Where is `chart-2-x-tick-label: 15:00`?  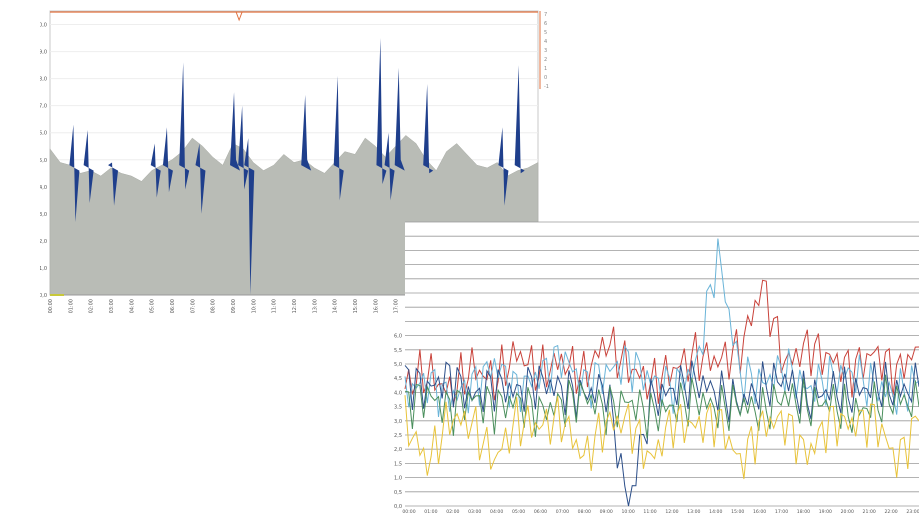 chart-2-x-tick-label: 15:00 is located at coordinates (737, 512).